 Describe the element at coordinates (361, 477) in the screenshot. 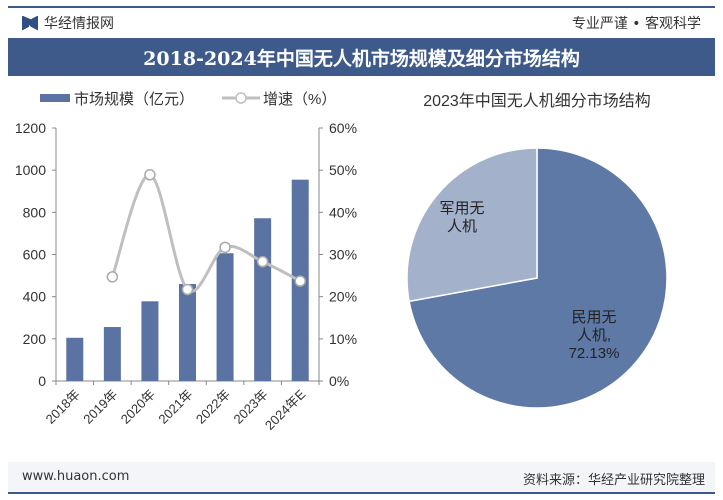

I see `footer: www.huaon.com 资料来源：华经产业研究院整理` at that location.